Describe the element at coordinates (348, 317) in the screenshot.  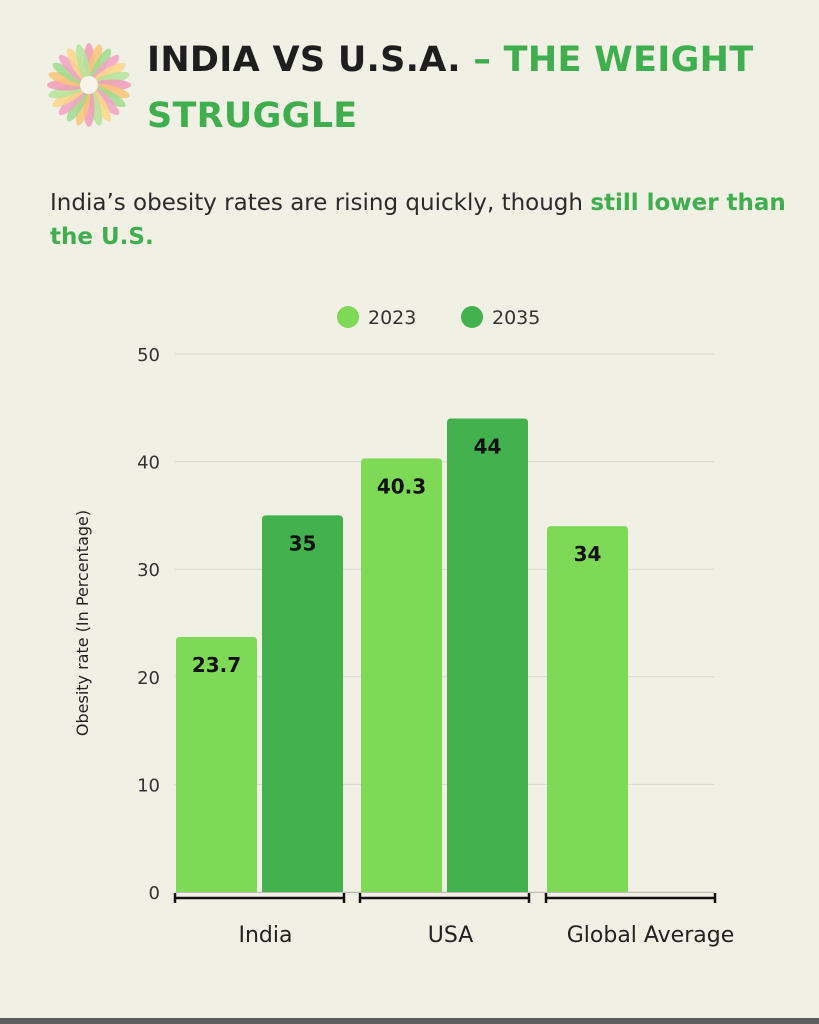
I see `legend-marker-2023` at that location.